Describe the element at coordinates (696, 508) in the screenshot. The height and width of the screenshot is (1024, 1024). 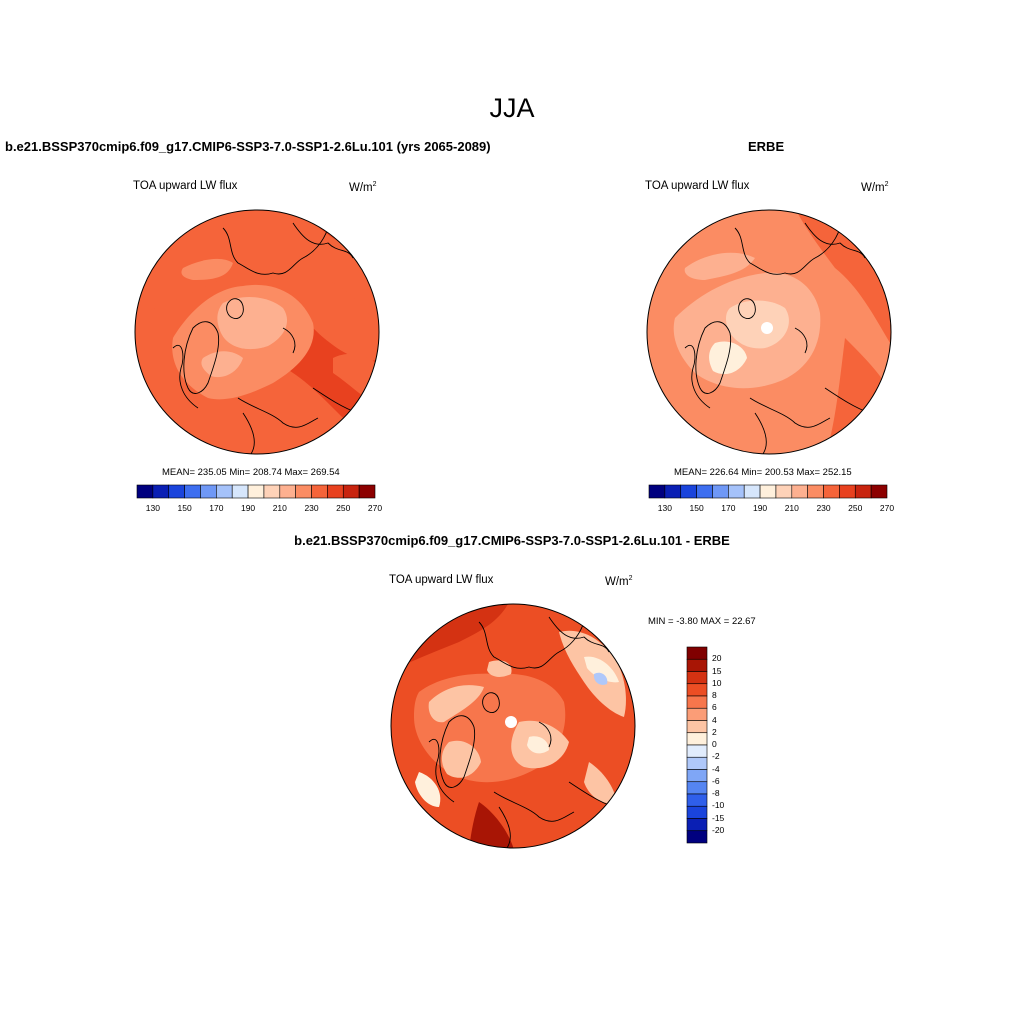
I see `obs-colorbar-tick-label: 150` at that location.